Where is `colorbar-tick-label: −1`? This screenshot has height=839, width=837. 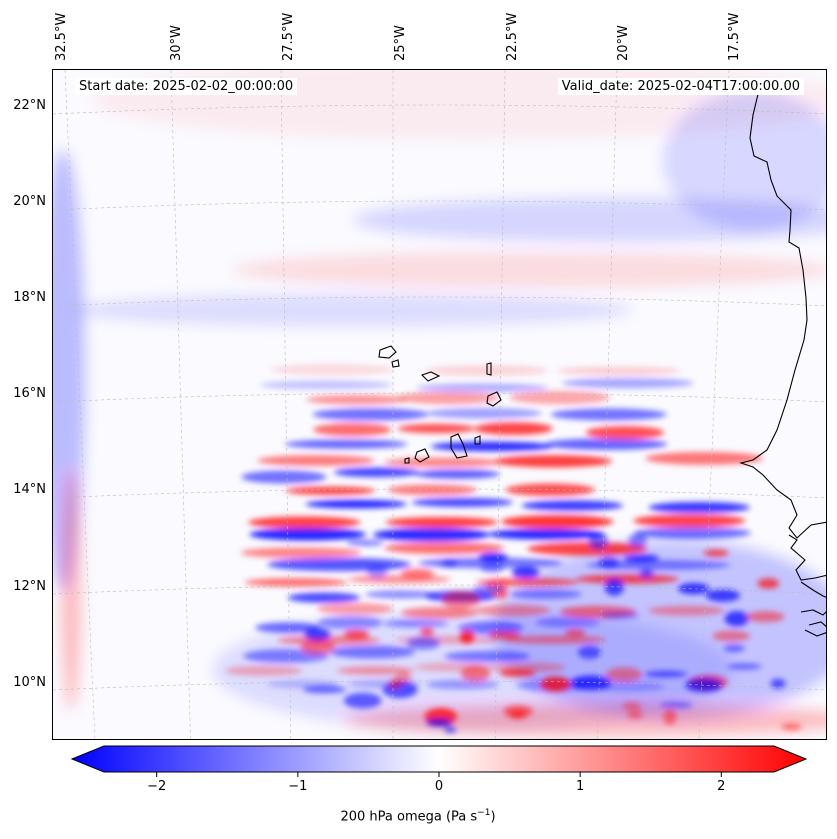 colorbar-tick-label: −1 is located at coordinates (298, 786).